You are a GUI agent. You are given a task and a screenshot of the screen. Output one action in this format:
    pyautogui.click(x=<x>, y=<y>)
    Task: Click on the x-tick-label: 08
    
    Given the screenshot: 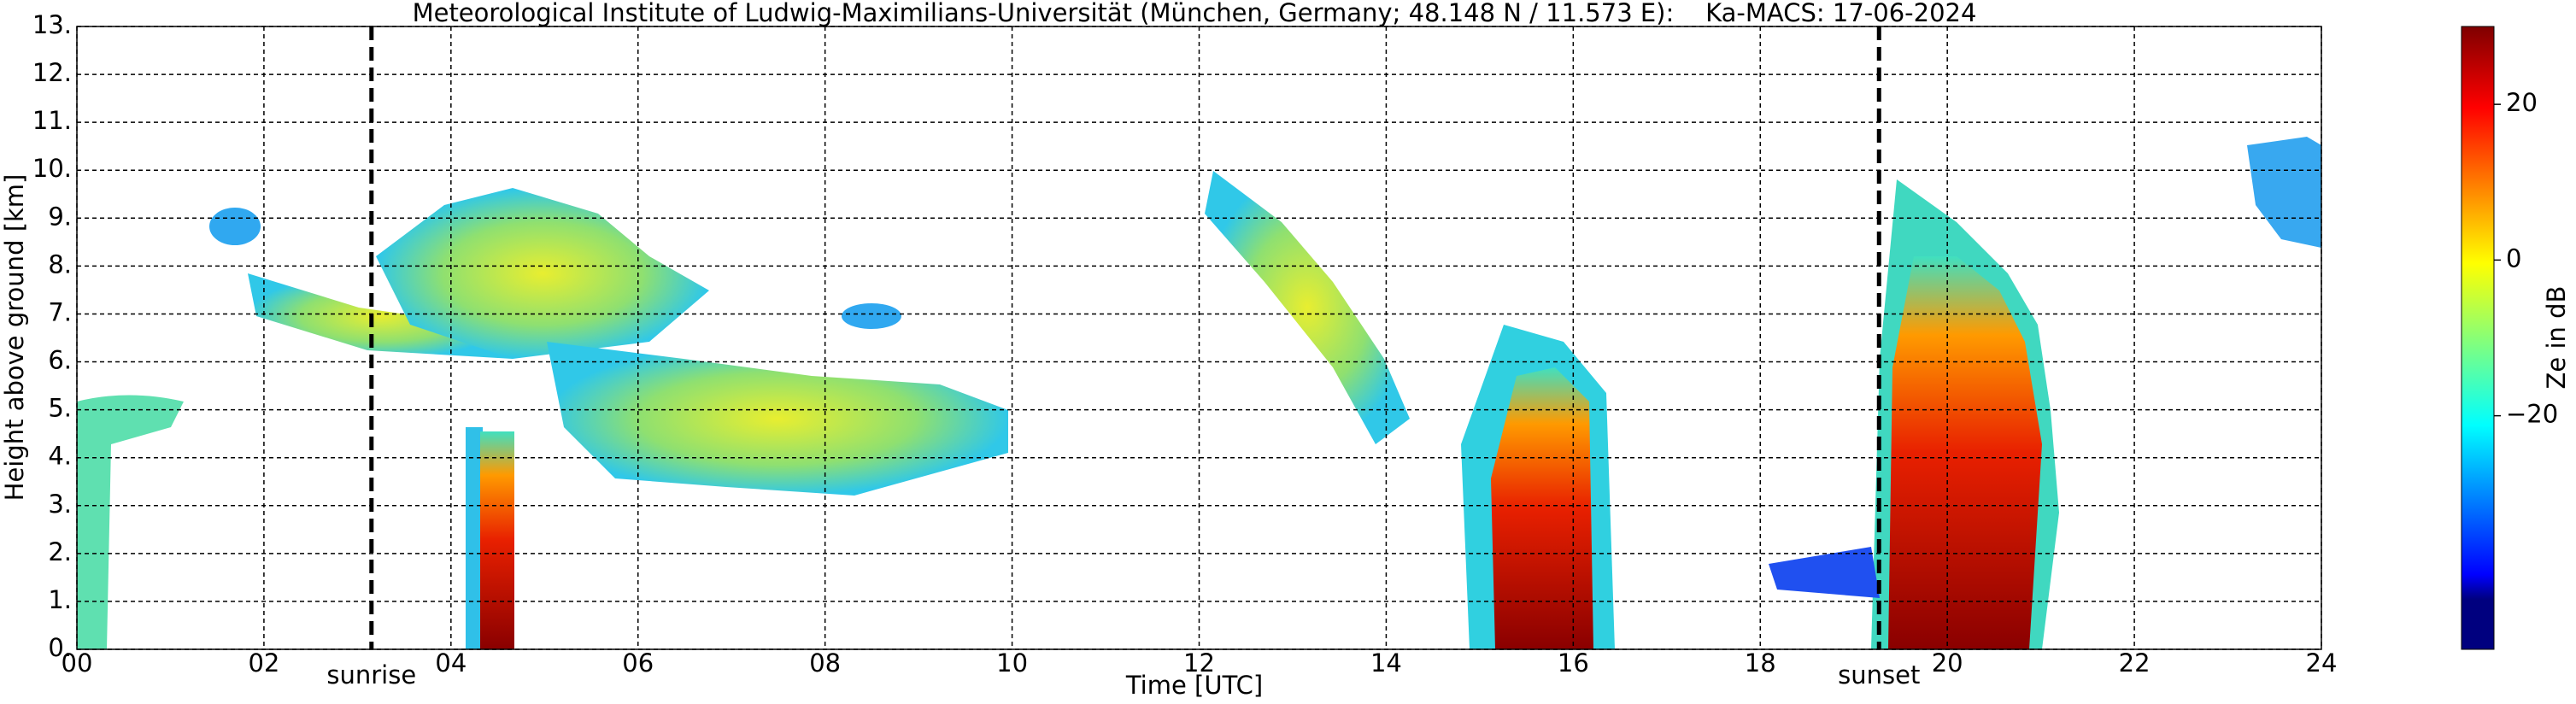 What is the action you would take?
    pyautogui.click(x=825, y=663)
    